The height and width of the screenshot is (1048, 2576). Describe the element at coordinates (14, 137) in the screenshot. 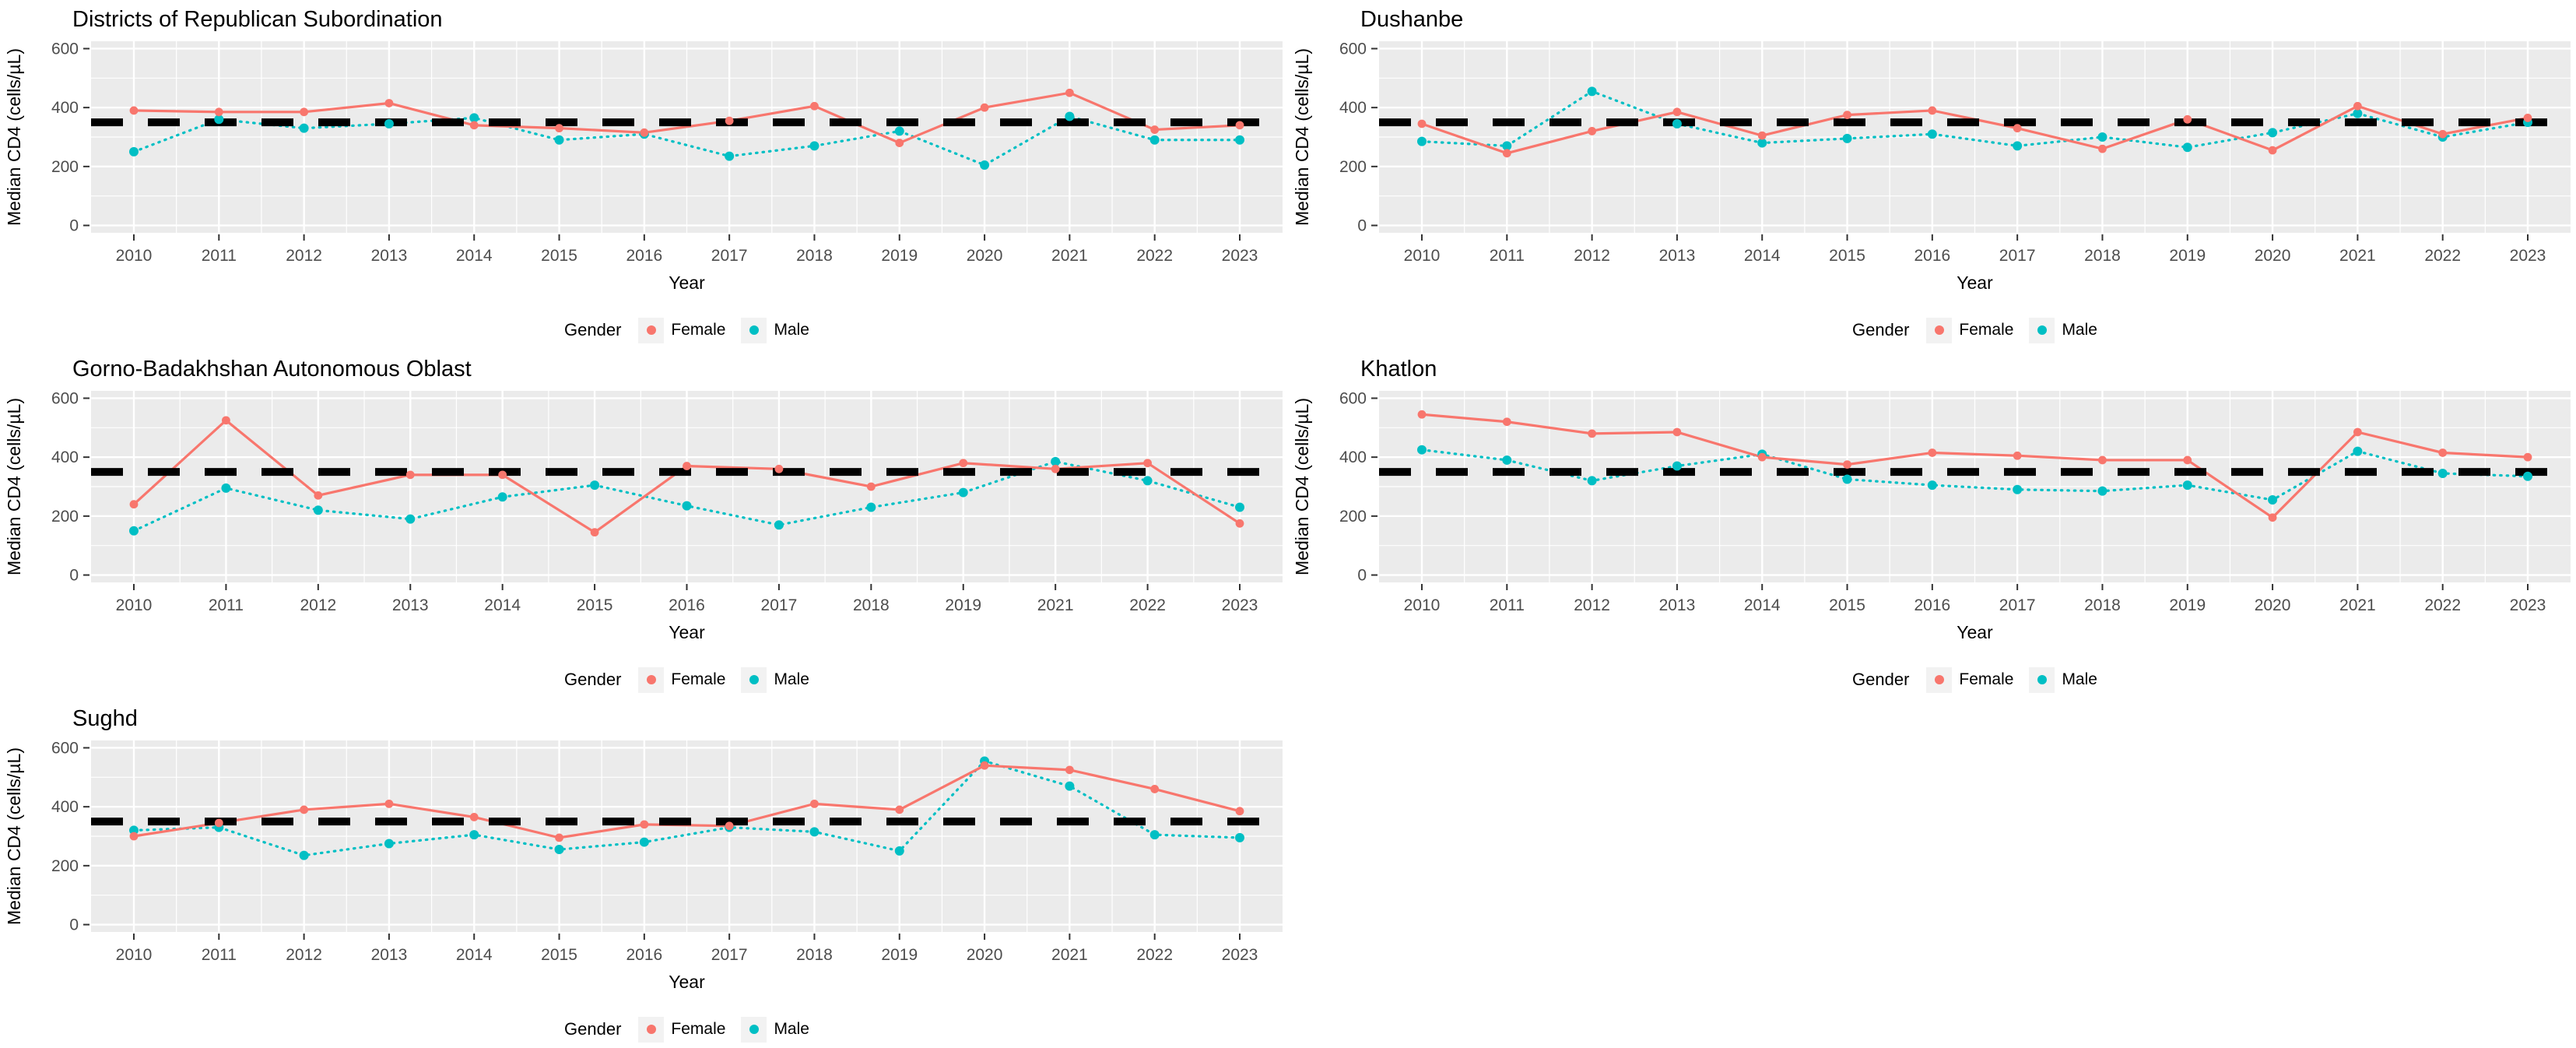

I see `y-axis-title: Median CD4 (cells/µL)` at that location.